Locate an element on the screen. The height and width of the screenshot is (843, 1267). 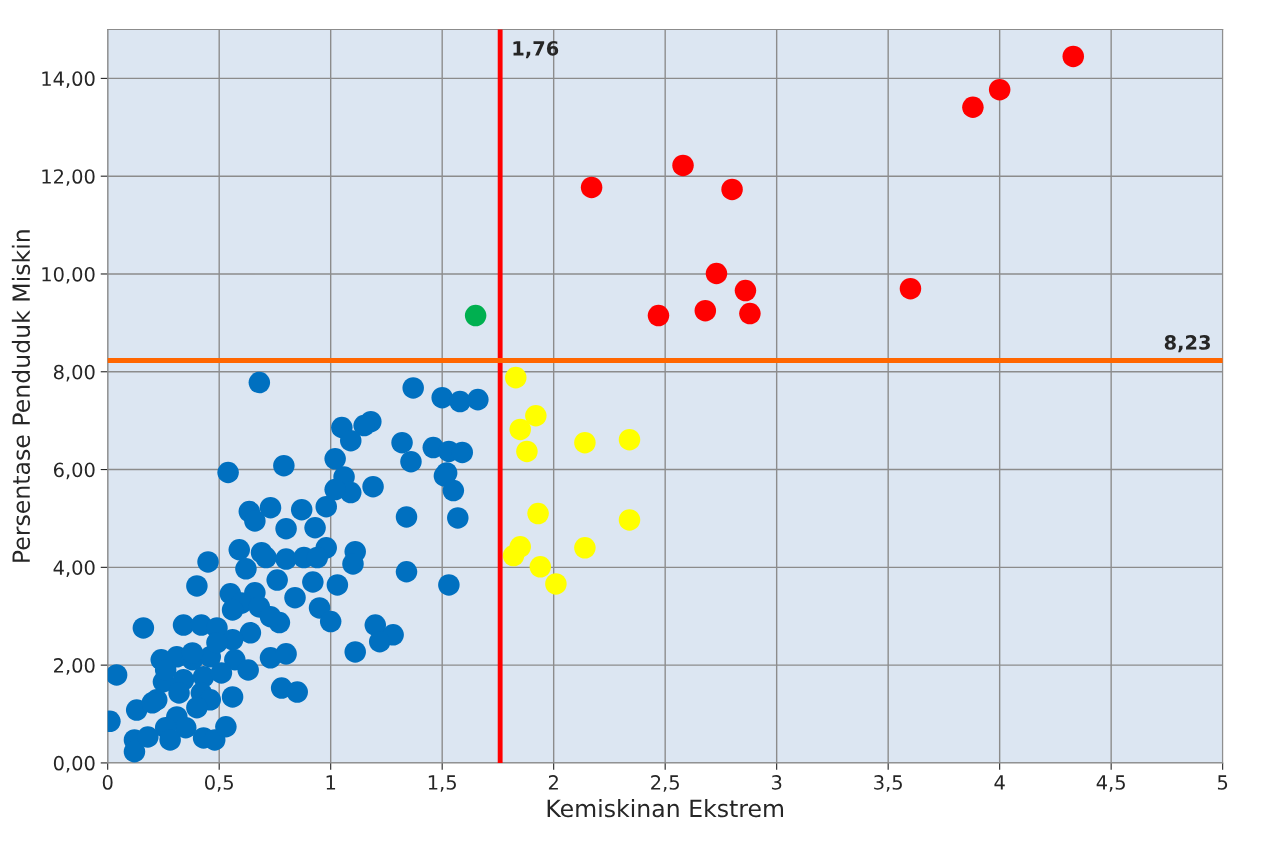
y-tick-label: 0,00 is located at coordinates (74, 764).